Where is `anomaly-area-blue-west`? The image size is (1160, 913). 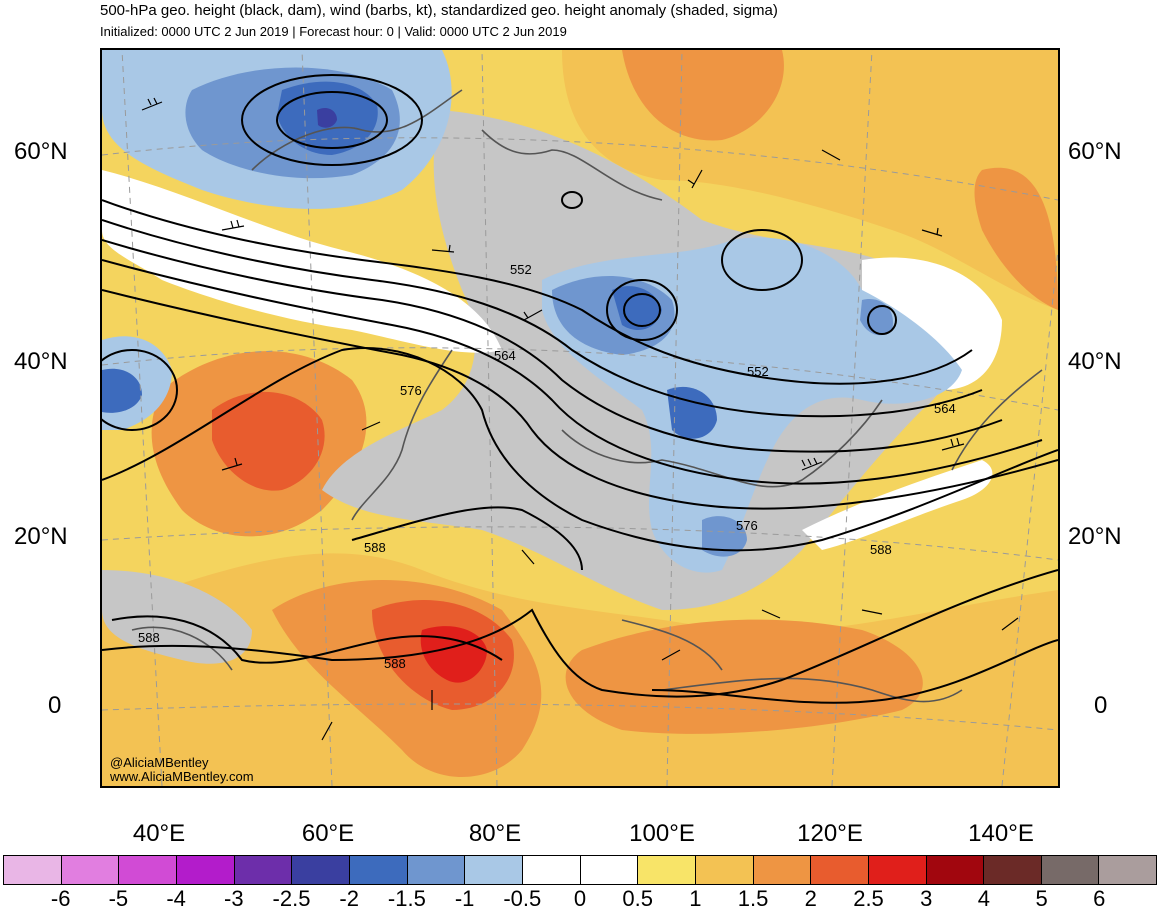 anomaly-area-blue-west is located at coordinates (122, 390).